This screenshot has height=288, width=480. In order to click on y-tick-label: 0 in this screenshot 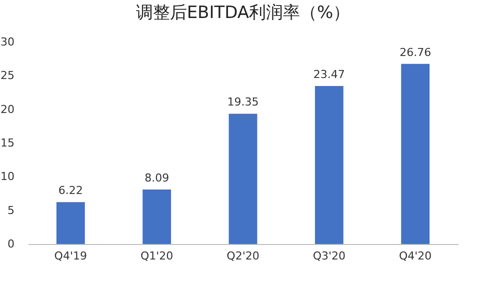, I will do `click(11, 244)`.